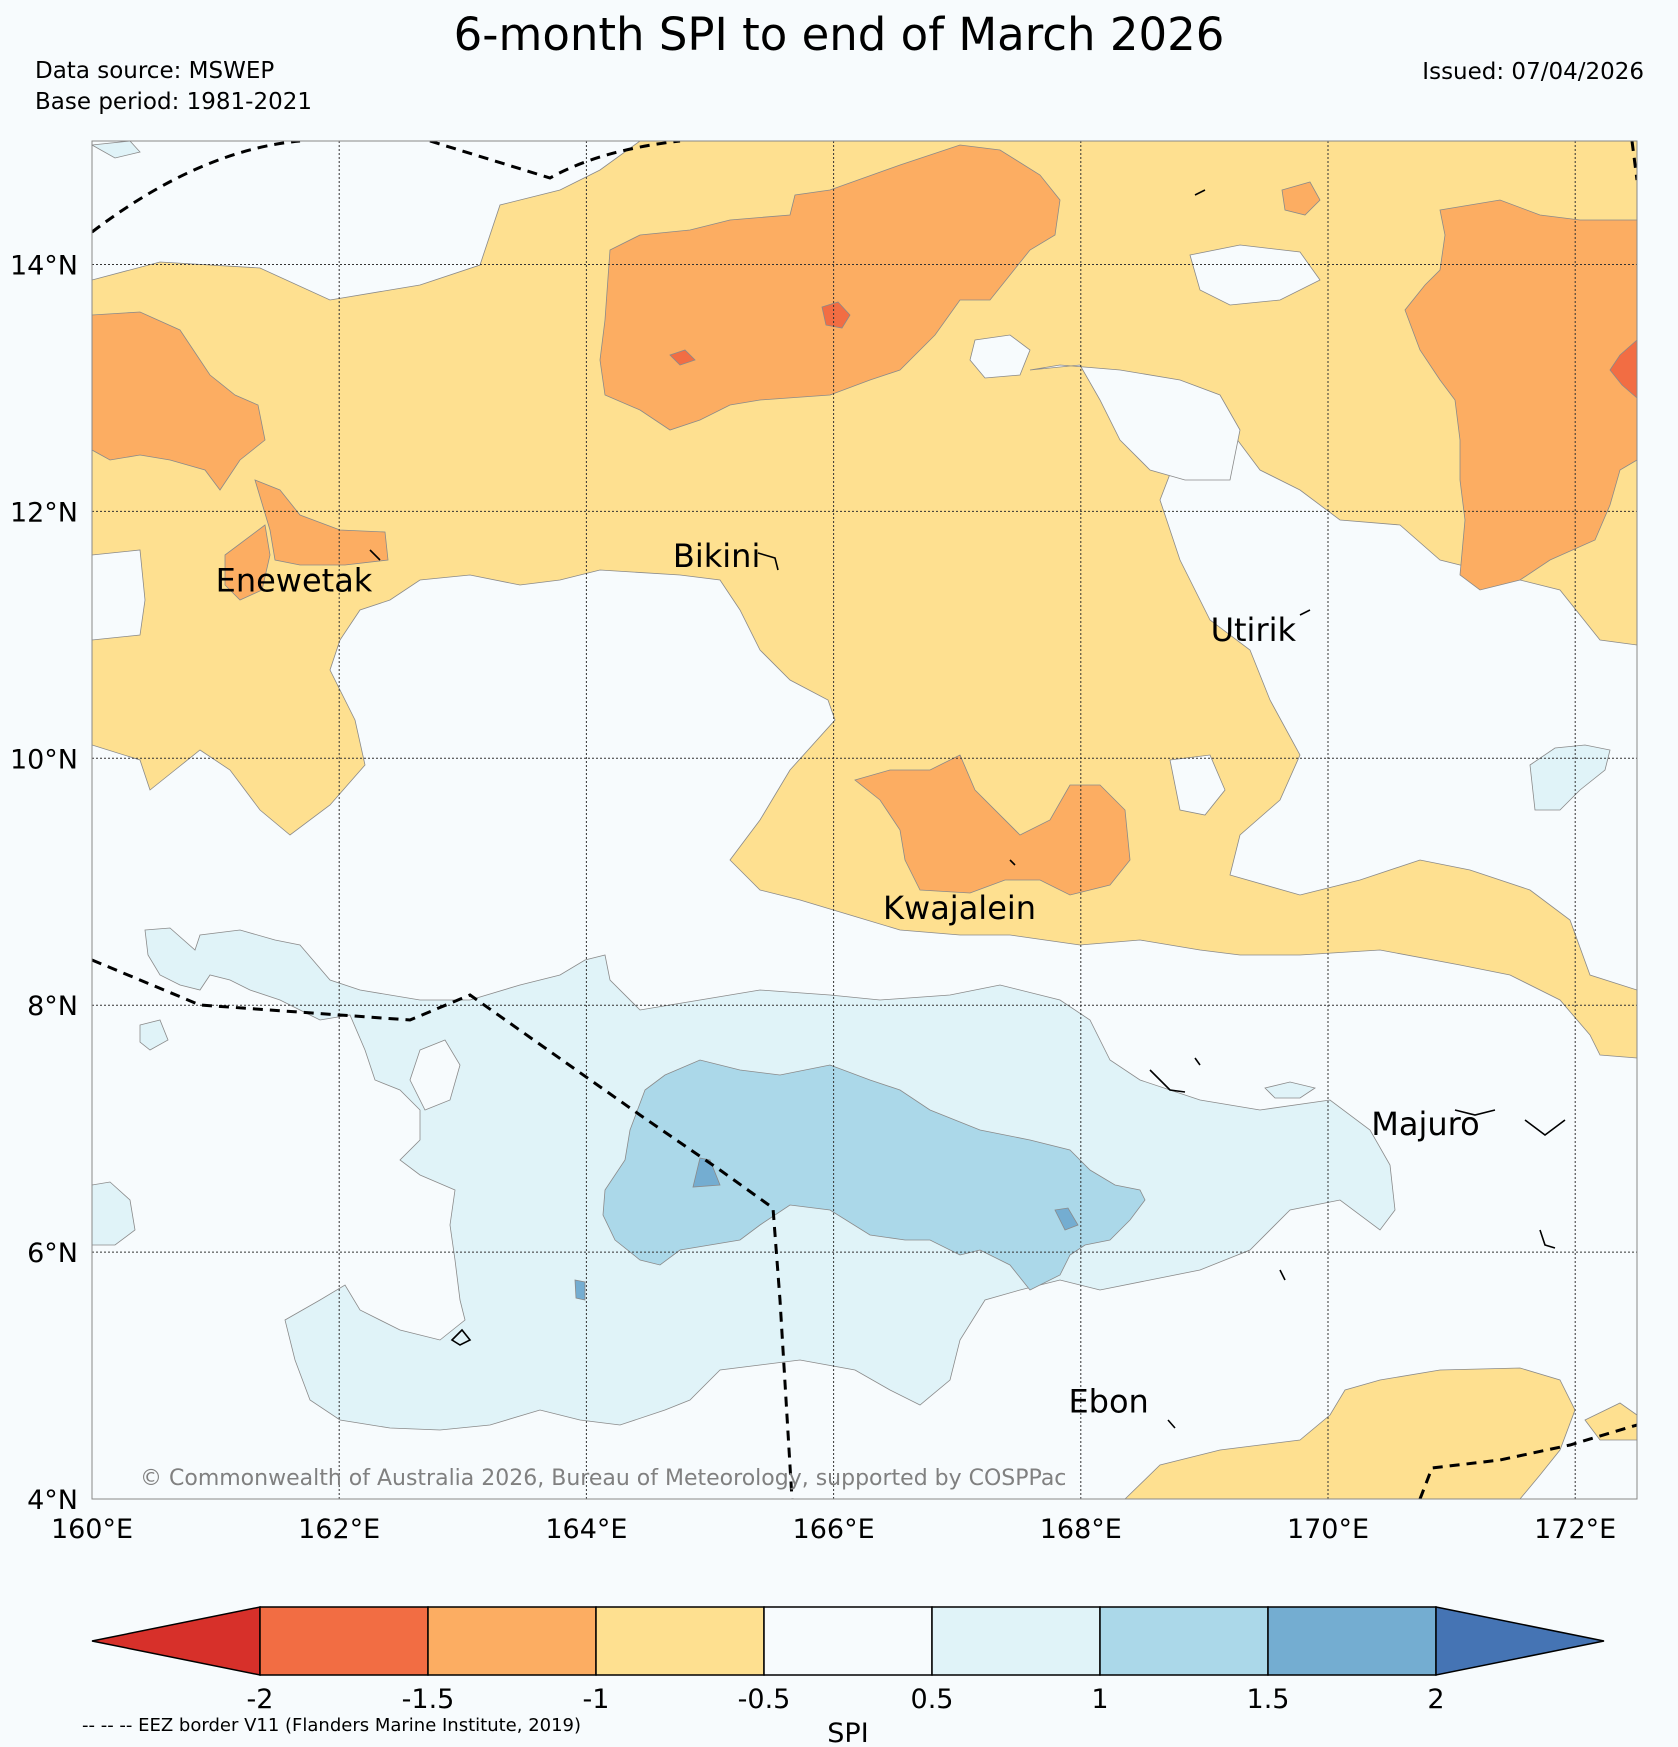 The height and width of the screenshot is (1747, 1678). Describe the element at coordinates (764, 1699) in the screenshot. I see `colorbar-tick-label: -0.5` at that location.